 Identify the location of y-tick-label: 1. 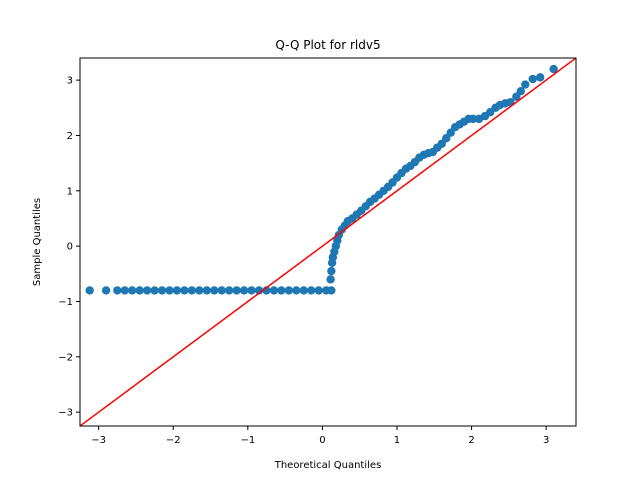
(70, 191).